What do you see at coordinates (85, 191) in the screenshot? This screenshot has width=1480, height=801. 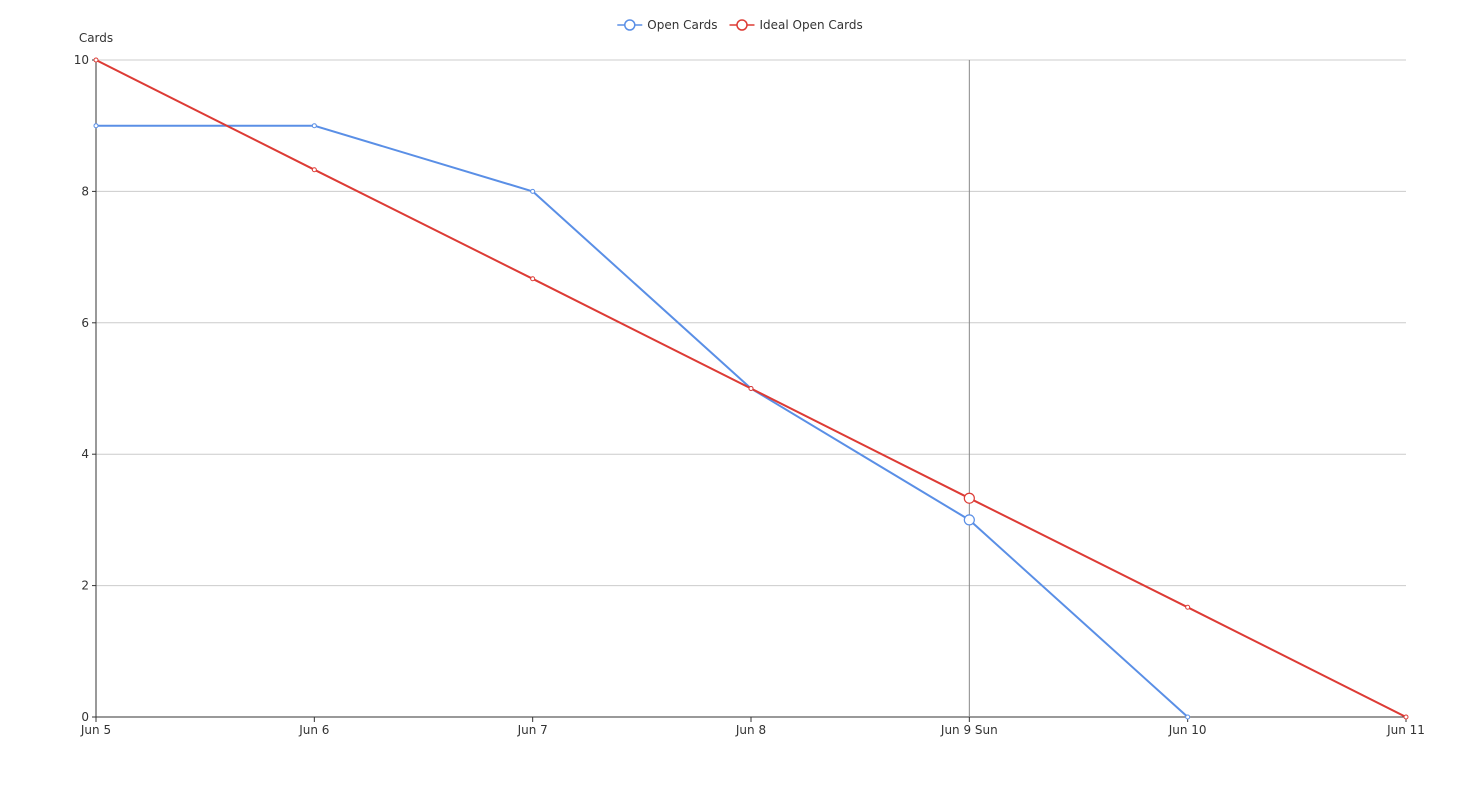 I see `y-tick-label: 8` at bounding box center [85, 191].